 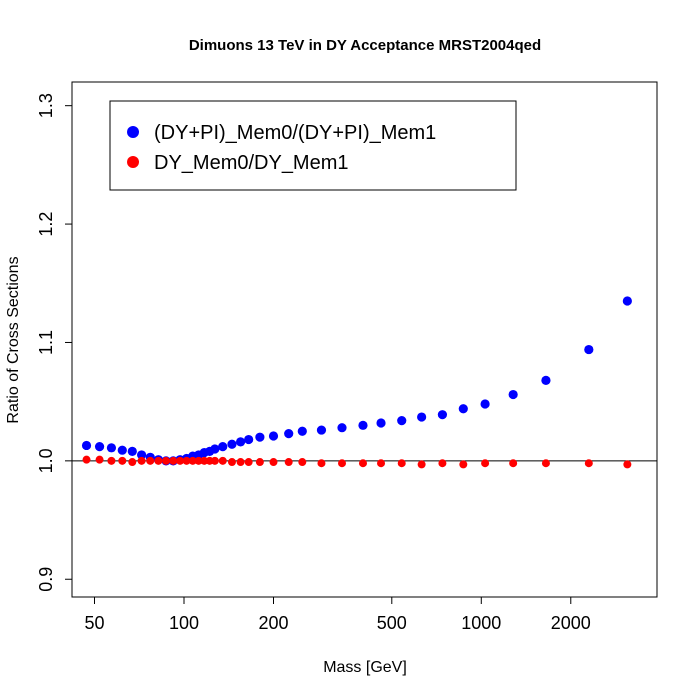 What do you see at coordinates (365, 667) in the screenshot?
I see `x-axis-label: Mass [GeV]` at bounding box center [365, 667].